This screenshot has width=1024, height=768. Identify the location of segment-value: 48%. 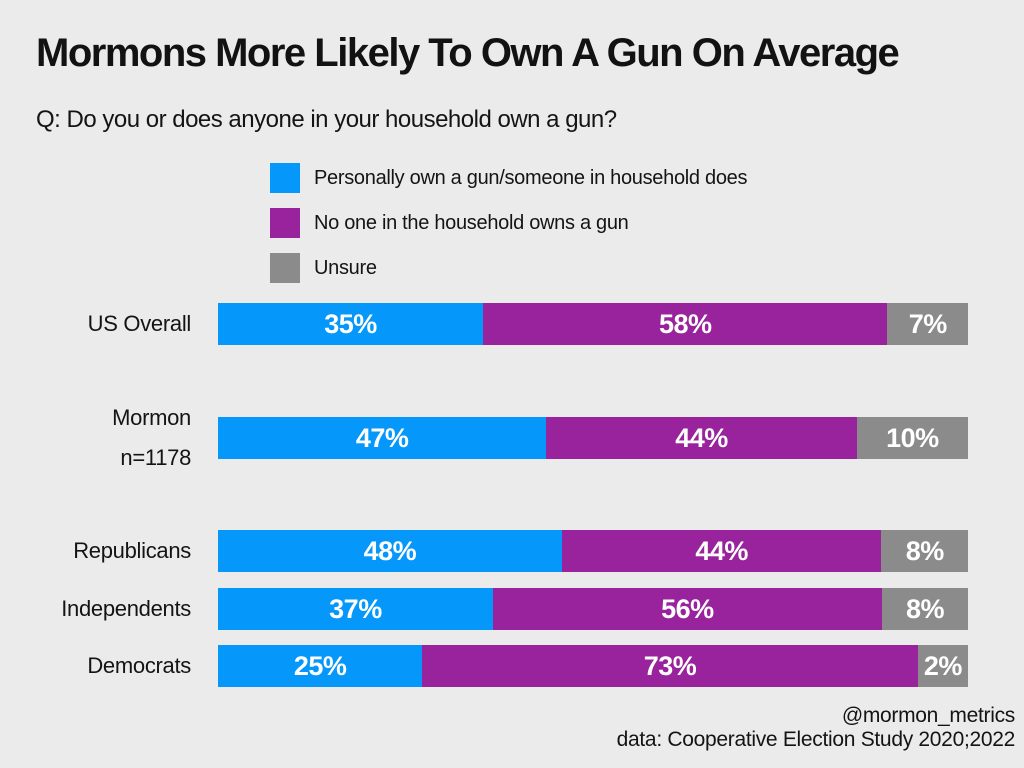
(390, 550).